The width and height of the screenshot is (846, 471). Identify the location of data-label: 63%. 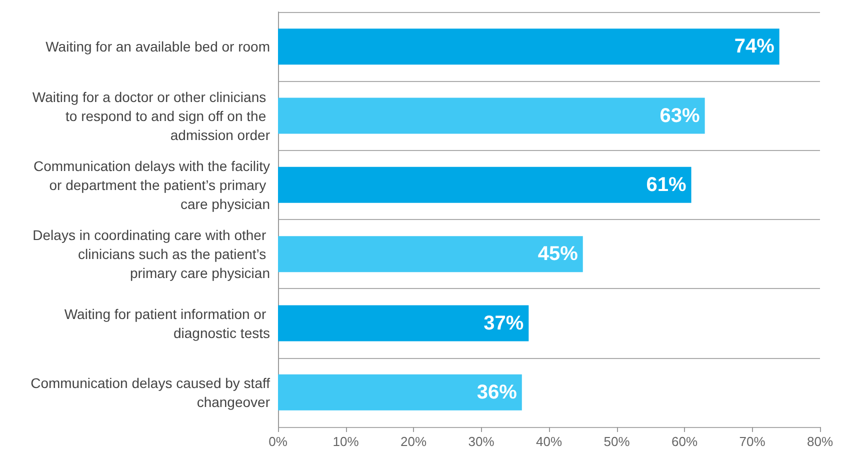
(680, 115).